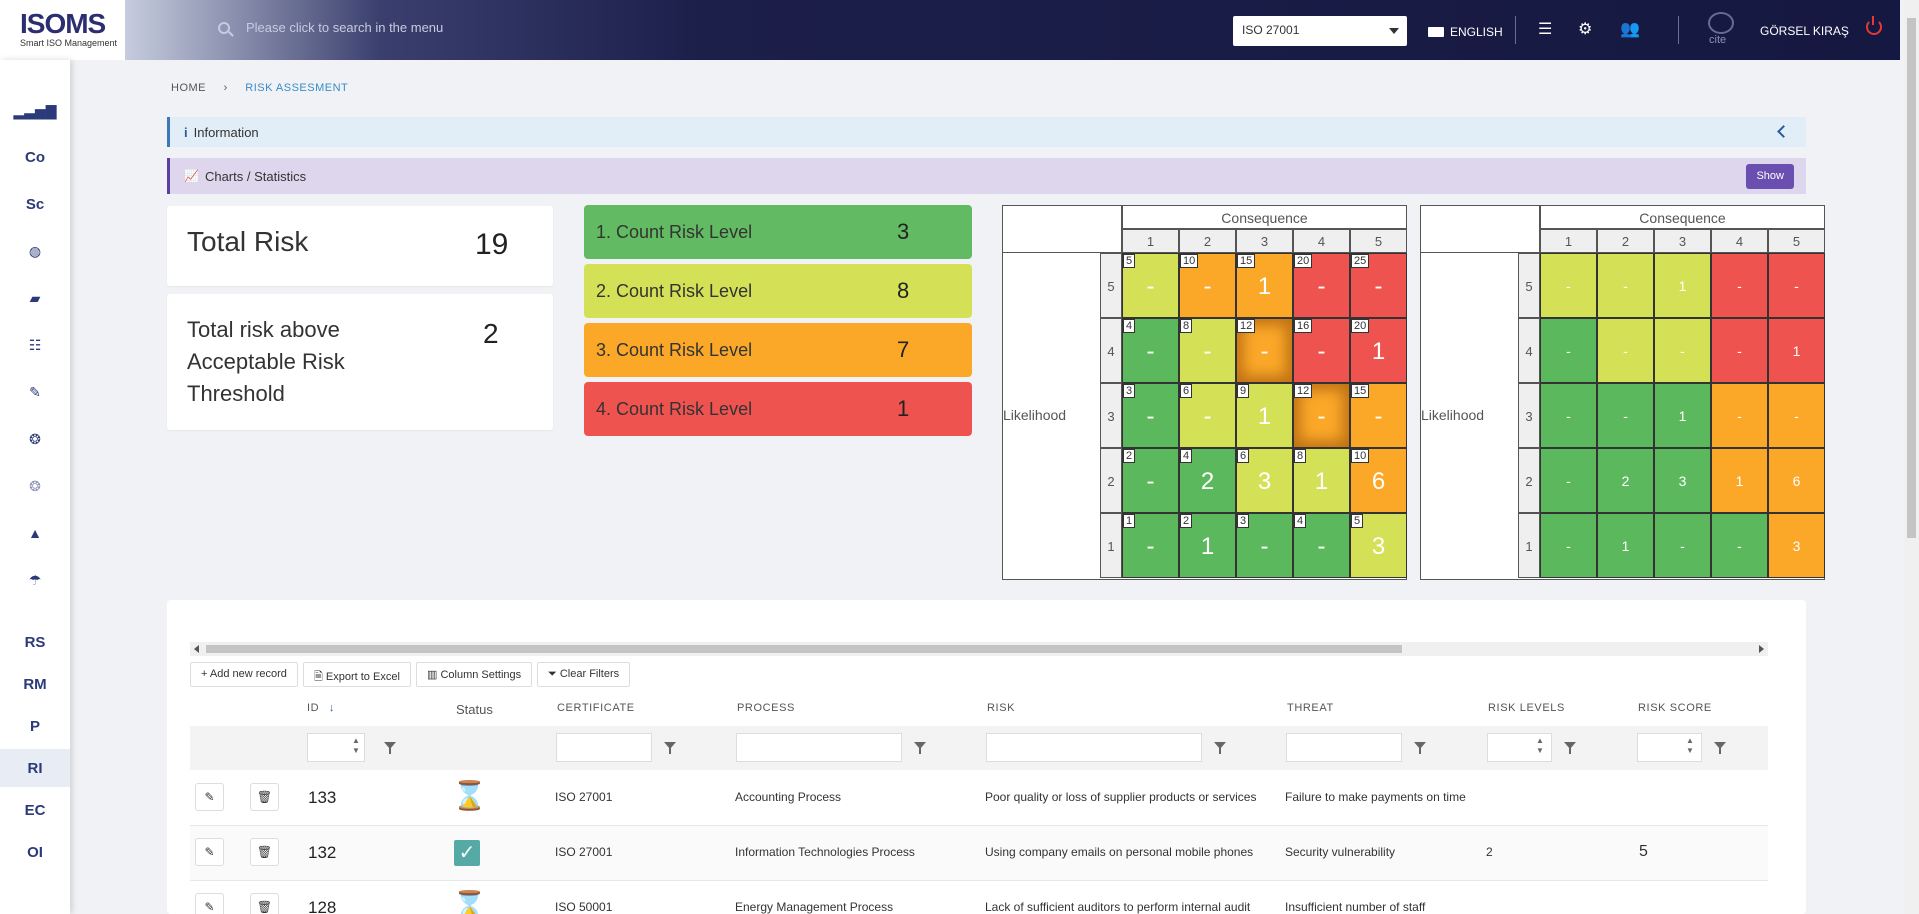 This screenshot has width=1919, height=914. What do you see at coordinates (1303, 261) in the screenshot?
I see `matrix-cell-score: 20` at bounding box center [1303, 261].